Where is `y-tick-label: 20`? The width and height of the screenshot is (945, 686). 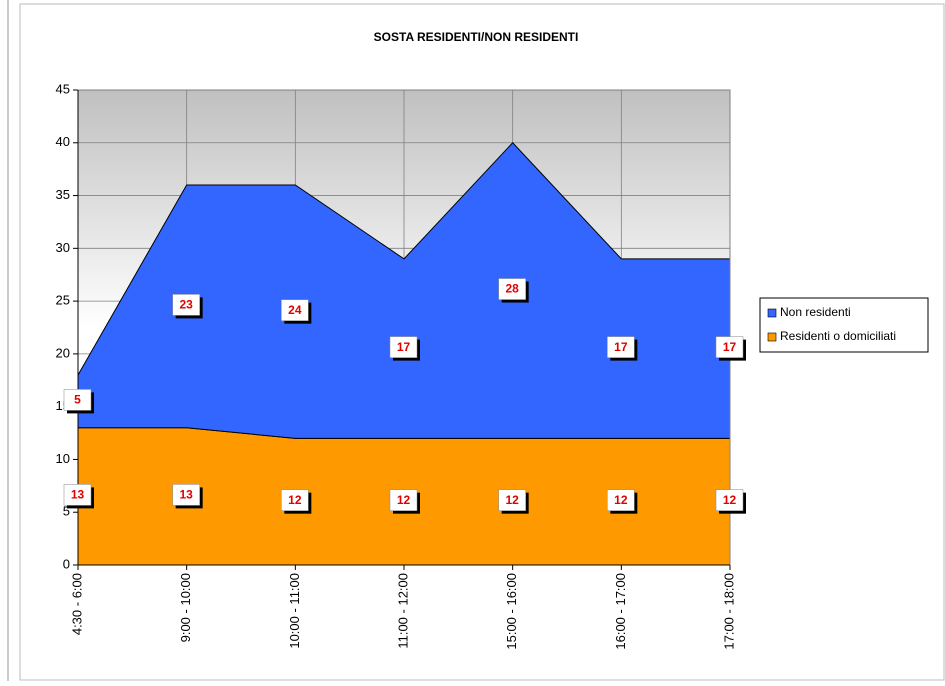 y-tick-label: 20 is located at coordinates (63, 352).